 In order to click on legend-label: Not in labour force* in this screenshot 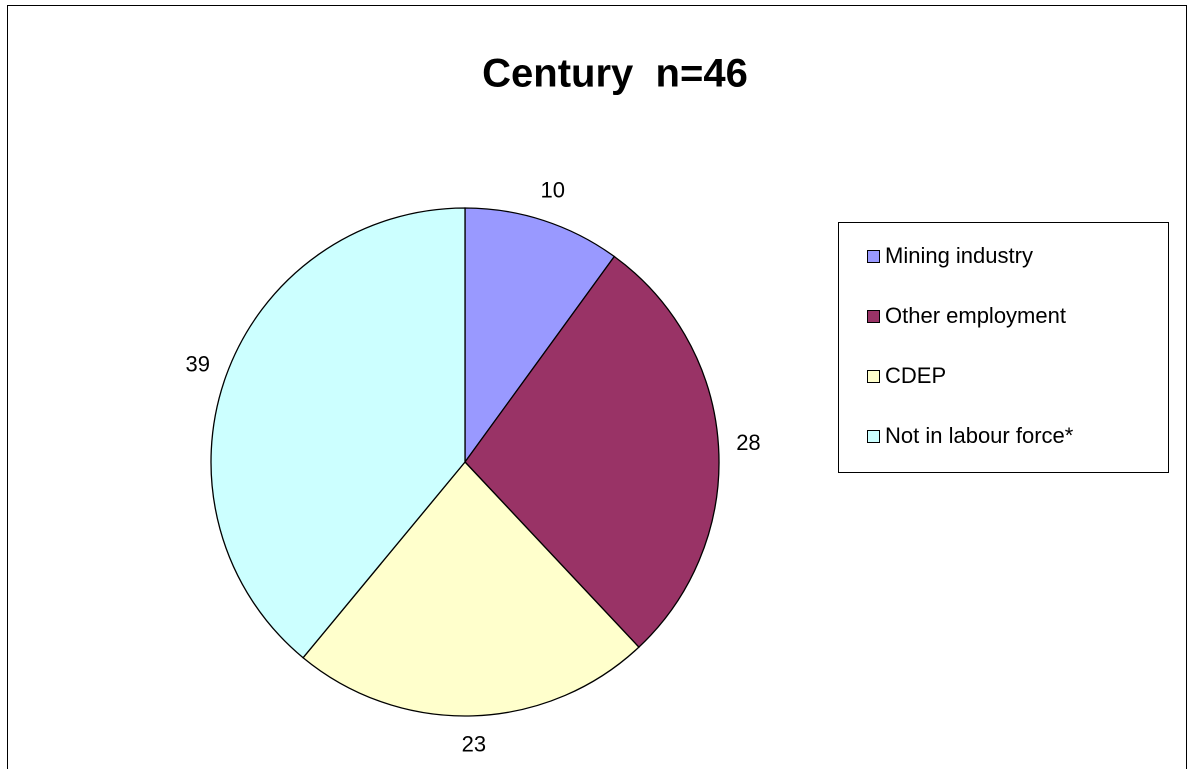, I will do `click(979, 435)`.